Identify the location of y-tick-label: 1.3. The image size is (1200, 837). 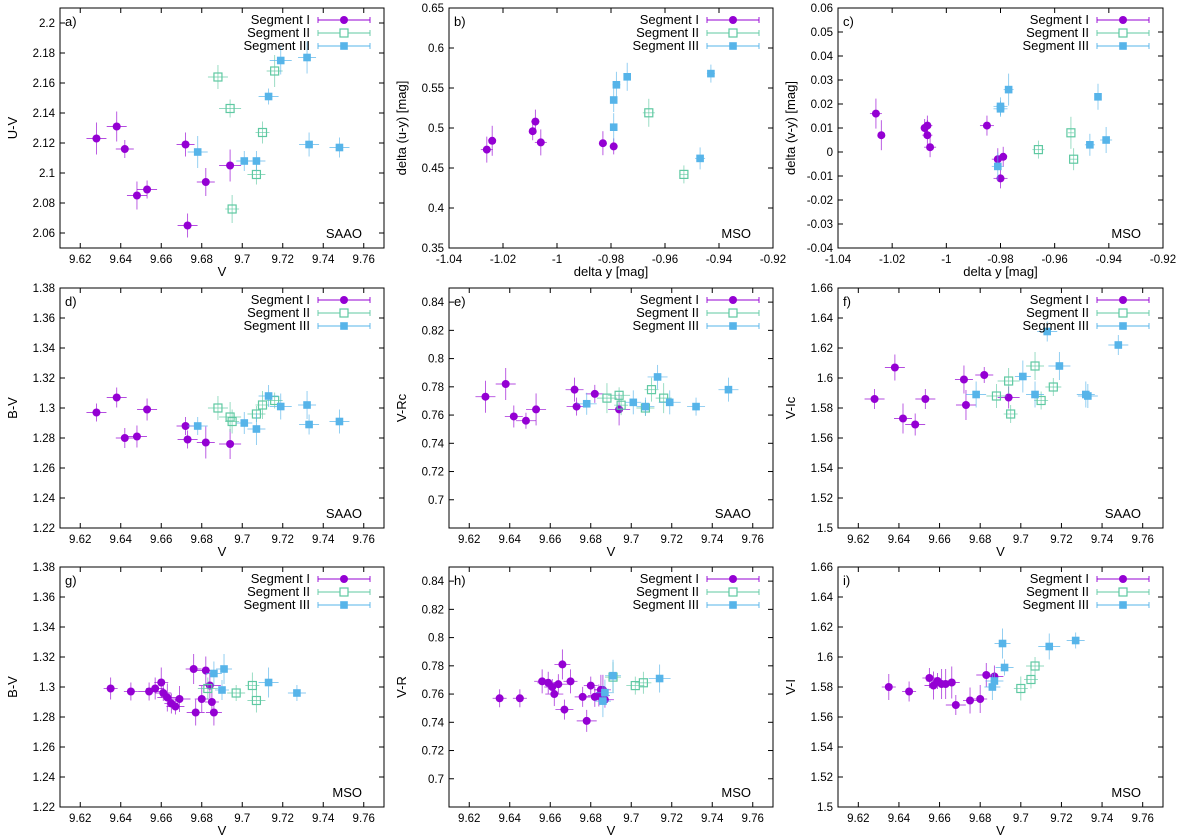
(47, 409).